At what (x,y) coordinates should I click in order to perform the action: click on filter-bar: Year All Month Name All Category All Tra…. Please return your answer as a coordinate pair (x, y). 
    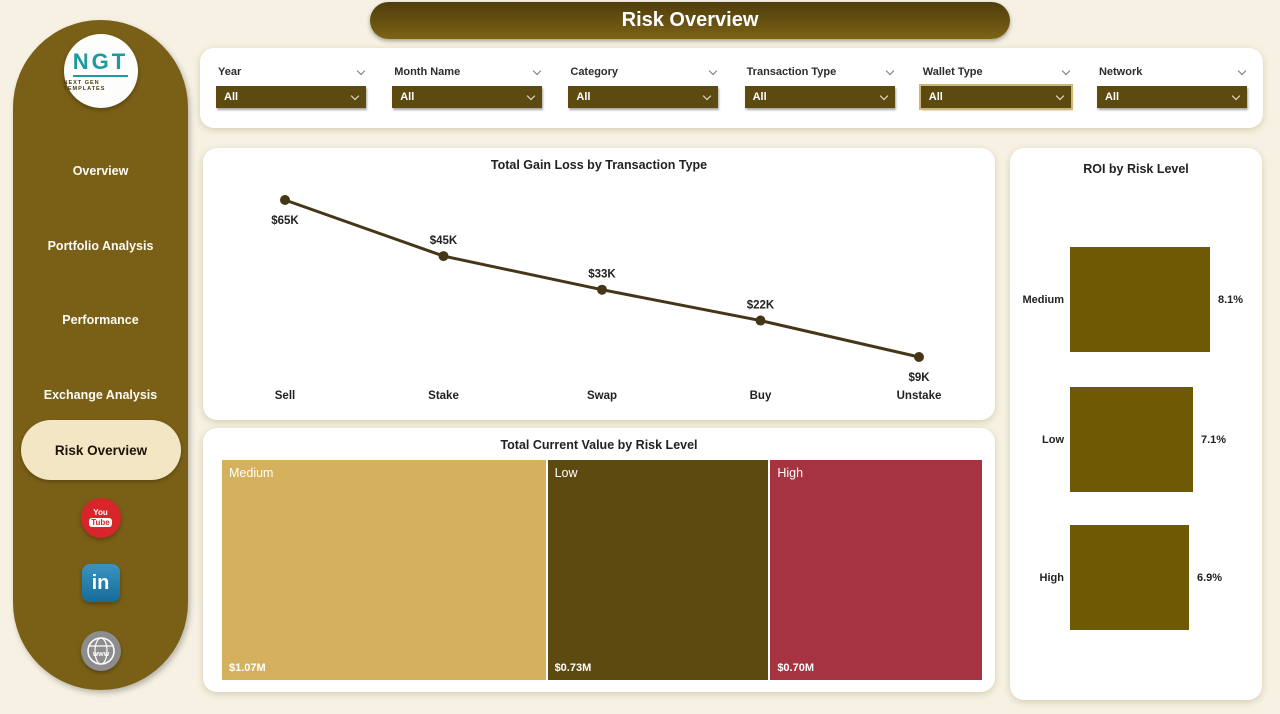
    Looking at the image, I should click on (731, 88).